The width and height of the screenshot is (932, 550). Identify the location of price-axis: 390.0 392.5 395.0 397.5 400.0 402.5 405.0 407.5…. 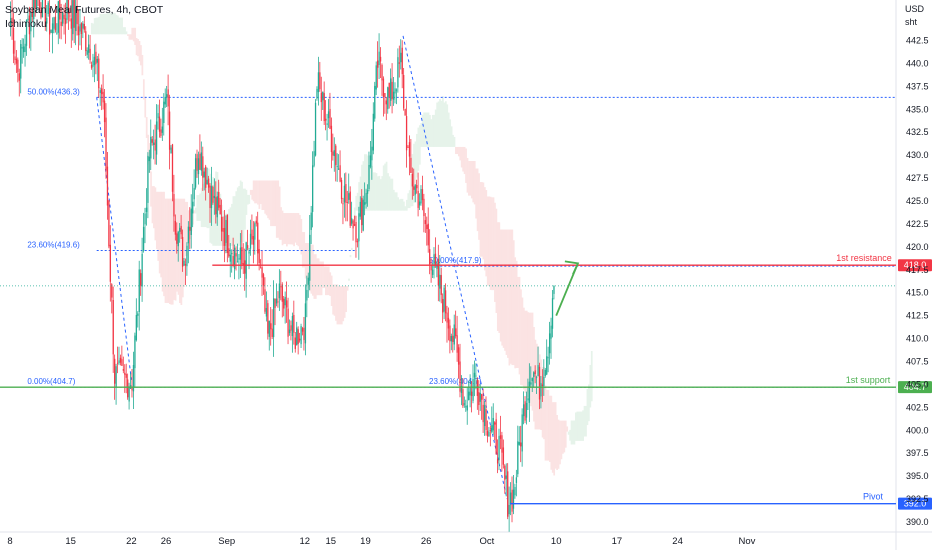
(917, 282).